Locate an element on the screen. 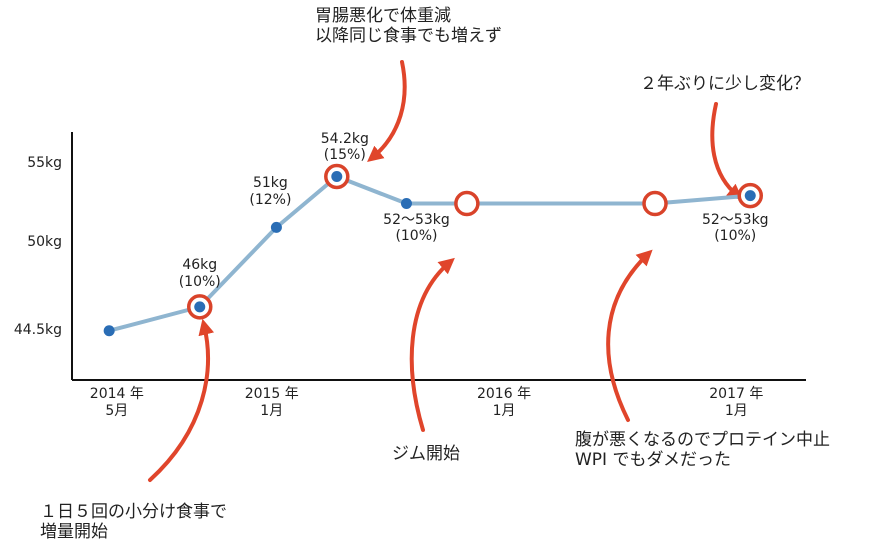  annotation: ２年ぶりに少し変化？ is located at coordinates (725, 84).